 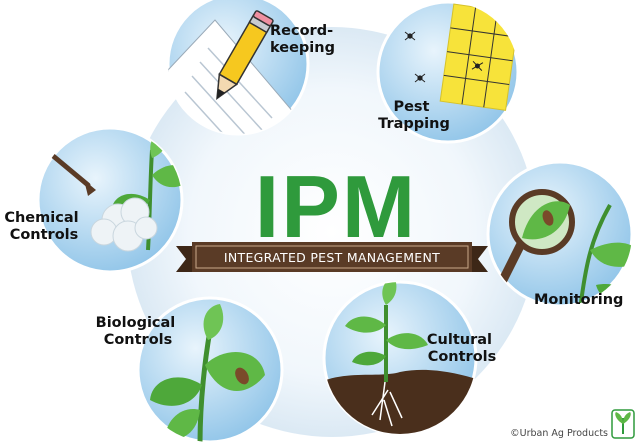 What do you see at coordinates (411, 107) in the screenshot?
I see `label-pest-trapping-line1: Pest` at bounding box center [411, 107].